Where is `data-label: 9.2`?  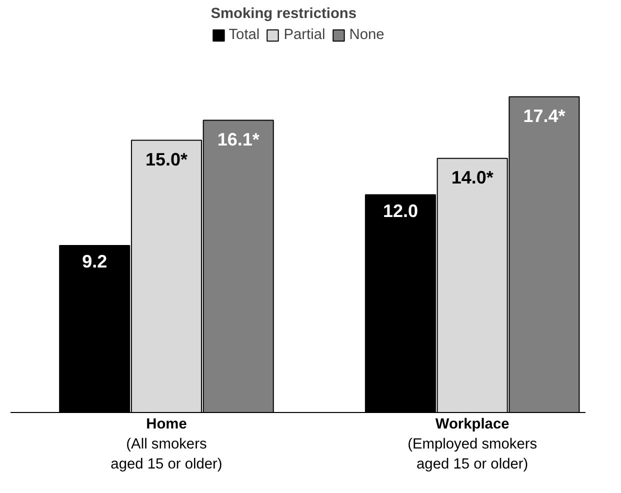 data-label: 9.2 is located at coordinates (95, 262).